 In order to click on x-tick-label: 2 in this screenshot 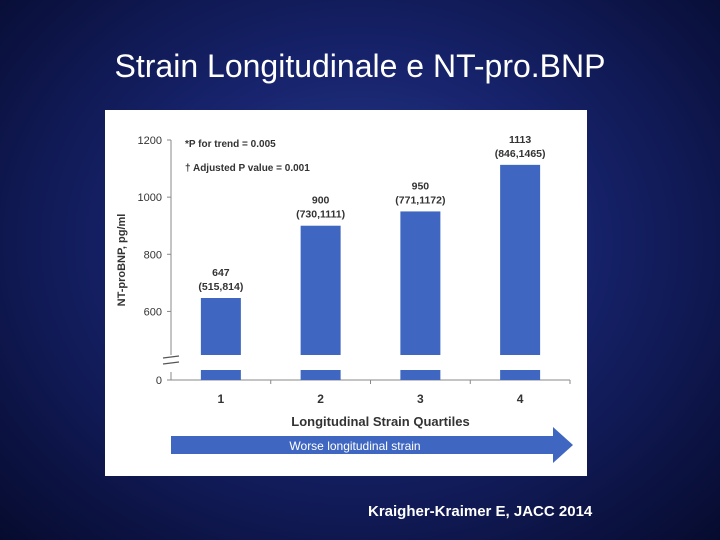, I will do `click(320, 399)`.